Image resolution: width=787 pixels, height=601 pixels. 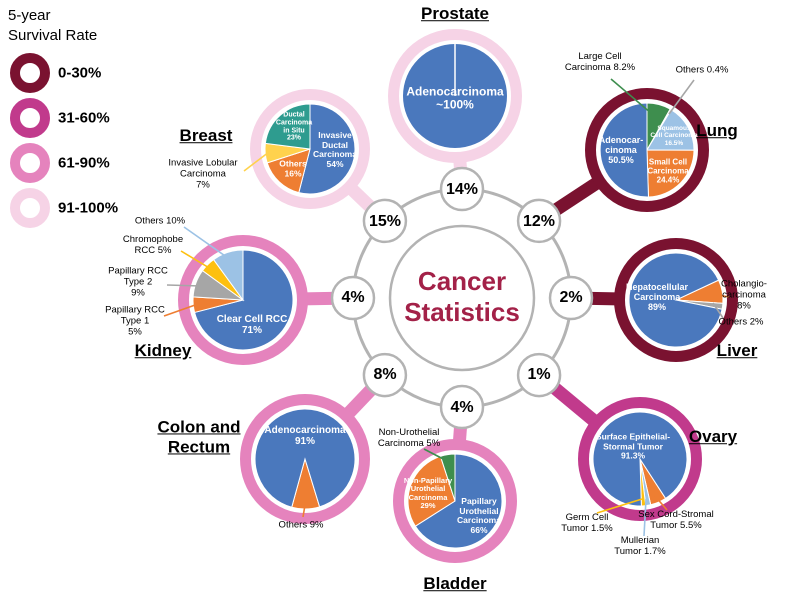 What do you see at coordinates (462, 189) in the screenshot?
I see `prostate-share-node` at bounding box center [462, 189].